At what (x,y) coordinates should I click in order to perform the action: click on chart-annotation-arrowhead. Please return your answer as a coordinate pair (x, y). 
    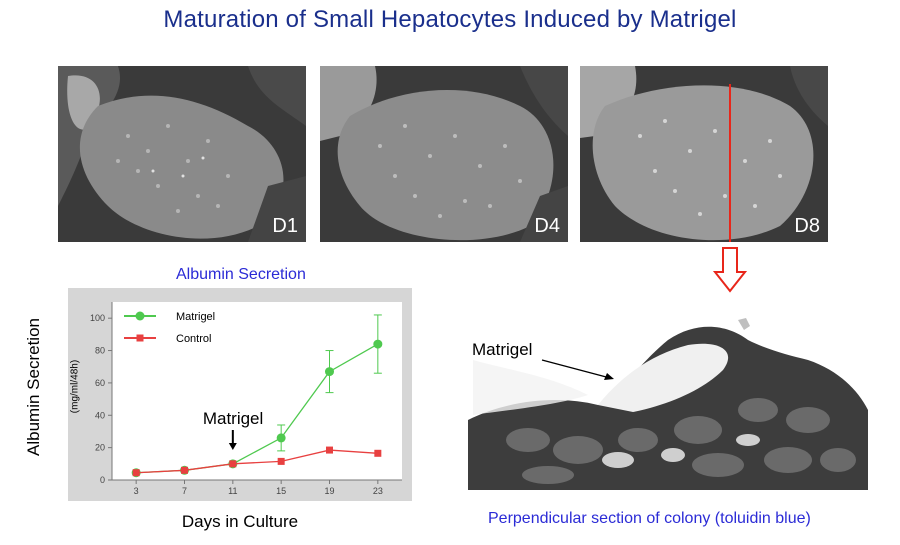
    Looking at the image, I should click on (232, 446).